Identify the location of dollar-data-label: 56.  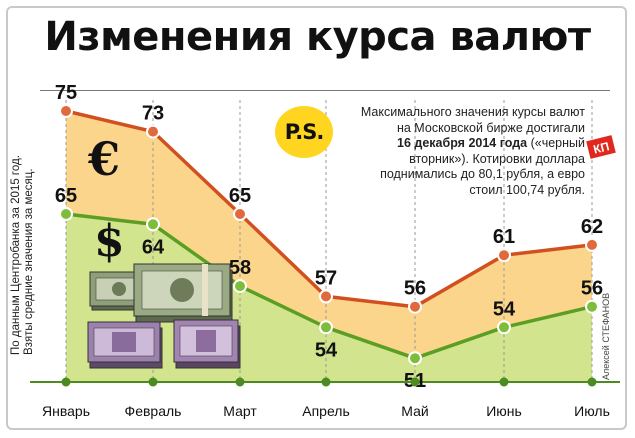
(592, 289).